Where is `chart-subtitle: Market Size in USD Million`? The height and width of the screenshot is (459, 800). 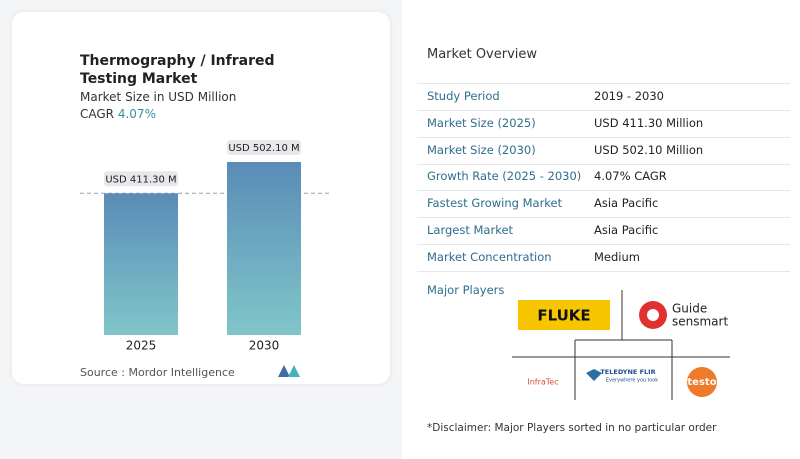
chart-subtitle: Market Size in USD Million is located at coordinates (158, 97).